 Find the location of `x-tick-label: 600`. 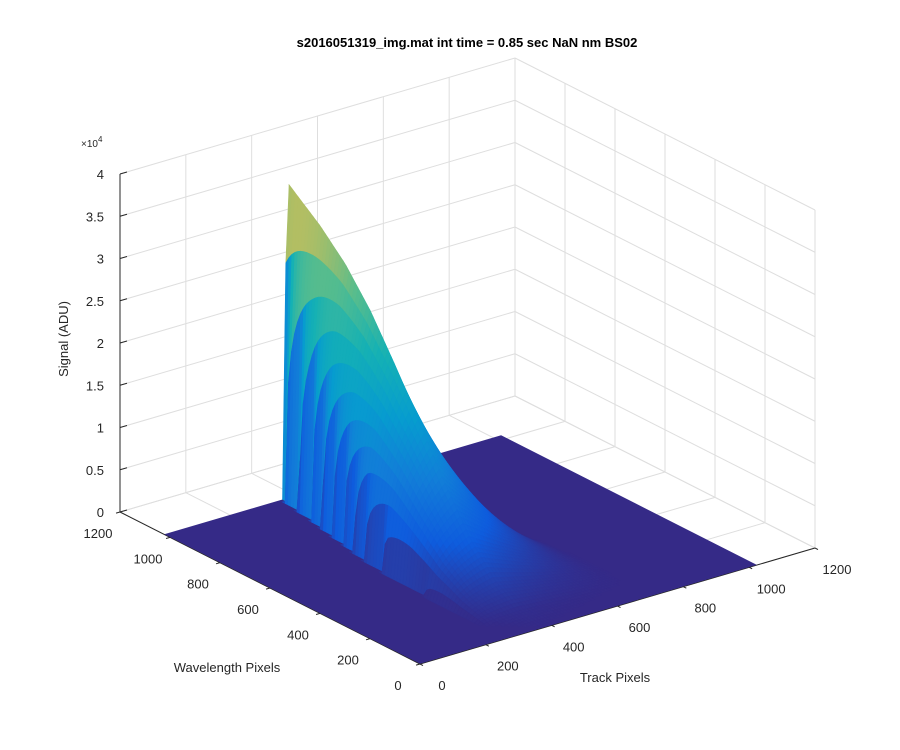

x-tick-label: 600 is located at coordinates (640, 627).